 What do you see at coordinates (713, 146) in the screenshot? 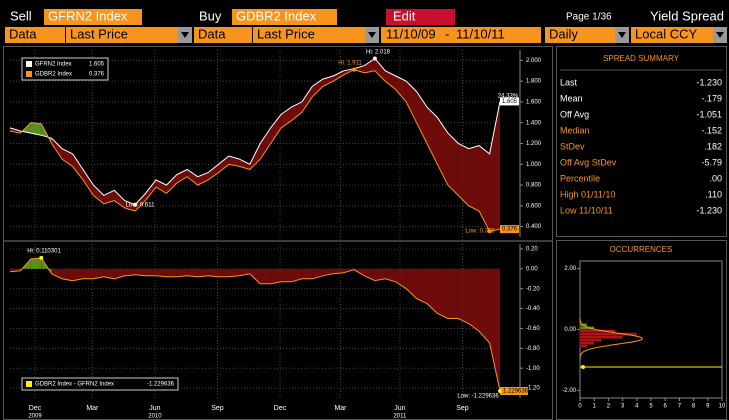
I see `summary-value: .182` at bounding box center [713, 146].